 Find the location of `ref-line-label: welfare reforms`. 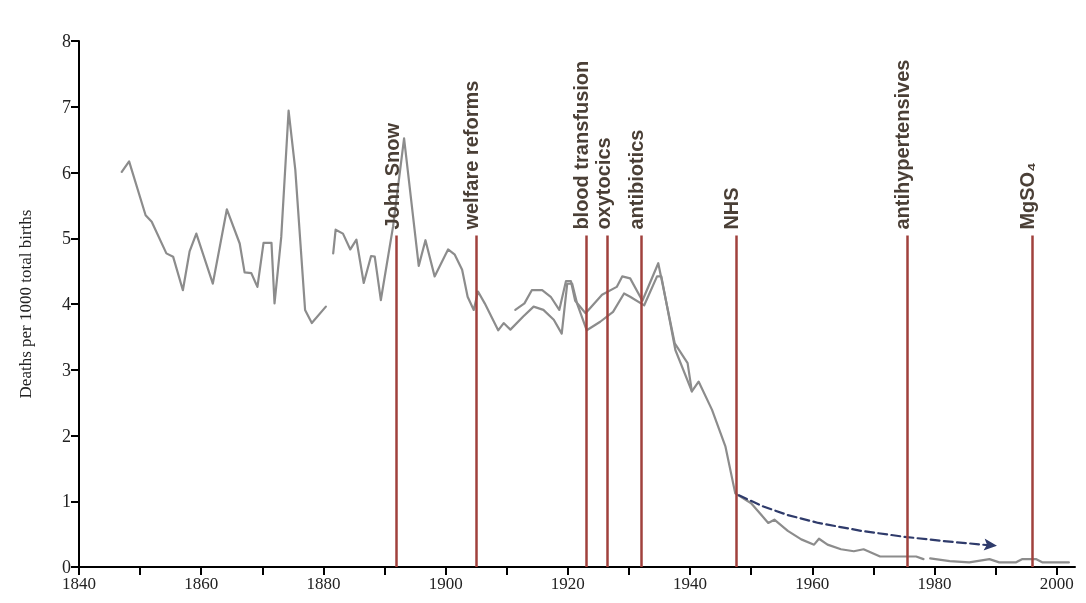

ref-line-label: welfare reforms is located at coordinates (471, 155).